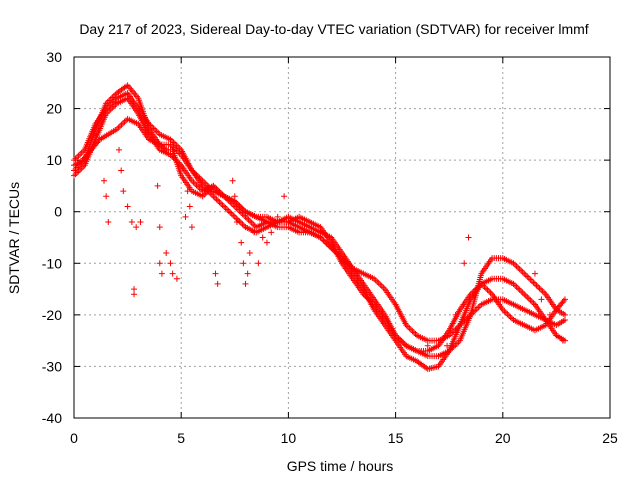 The image size is (640, 480). Describe the element at coordinates (52, 366) in the screenshot. I see `y-tick-label: -30` at that location.